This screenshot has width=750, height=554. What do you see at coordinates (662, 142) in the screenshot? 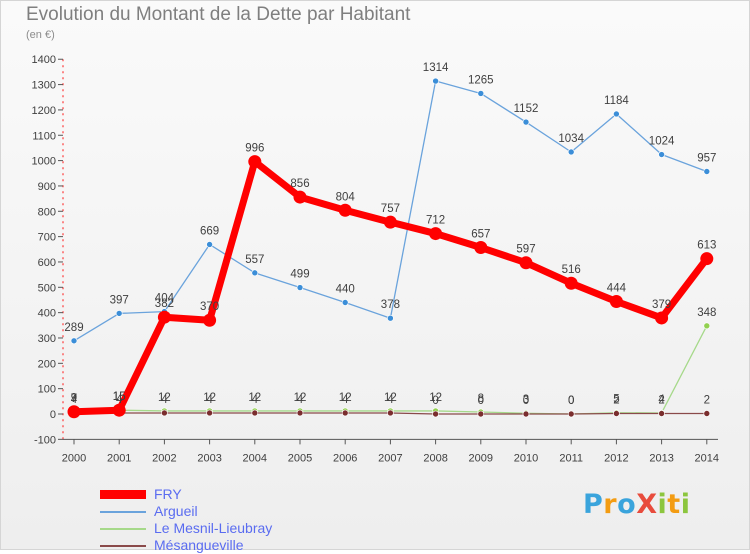
I see `data-label-argueil: 1024` at bounding box center [662, 142].